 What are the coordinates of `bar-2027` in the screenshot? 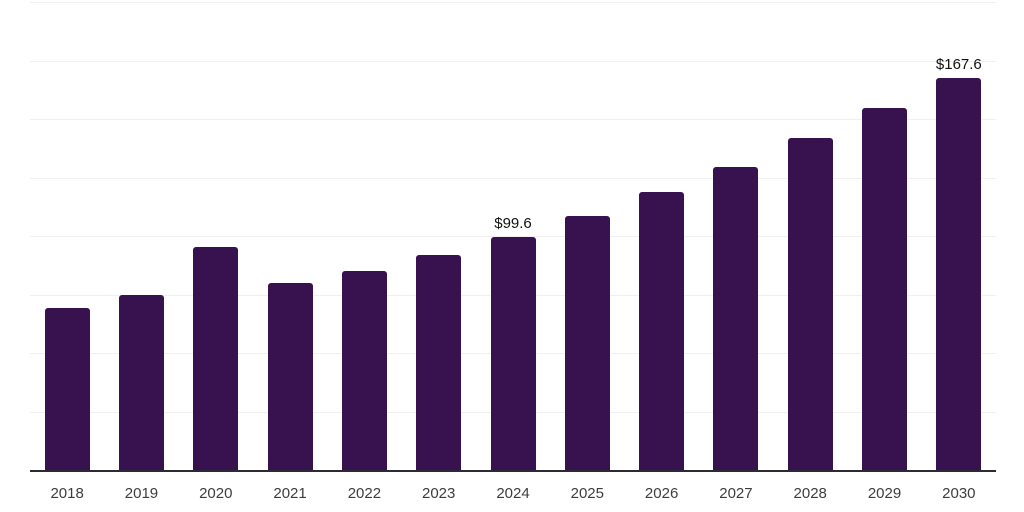 It's located at (736, 318).